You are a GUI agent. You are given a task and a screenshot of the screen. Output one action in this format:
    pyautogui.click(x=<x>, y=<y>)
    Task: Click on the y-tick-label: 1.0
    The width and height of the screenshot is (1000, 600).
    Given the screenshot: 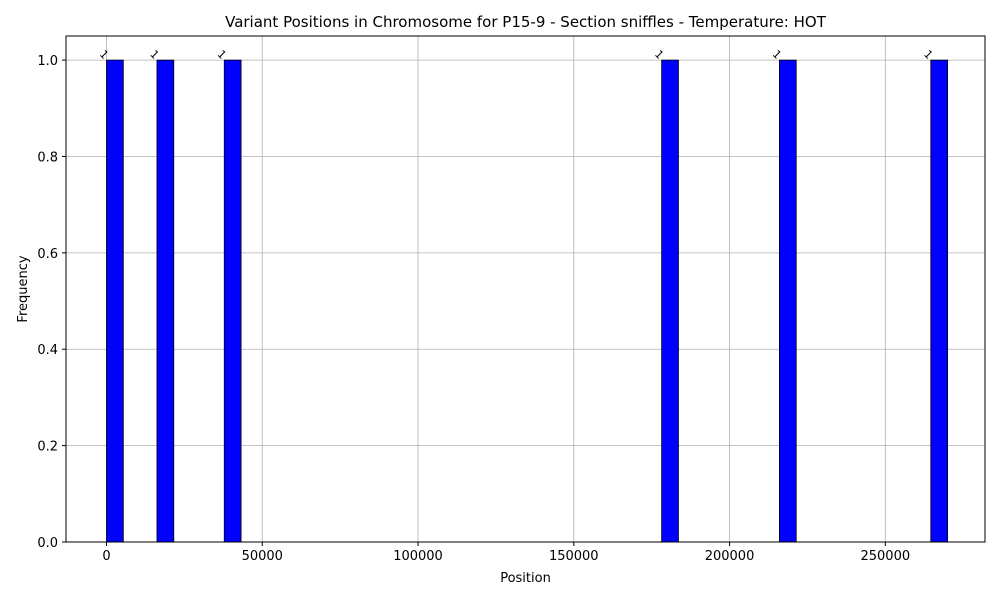 What is the action you would take?
    pyautogui.click(x=47, y=61)
    